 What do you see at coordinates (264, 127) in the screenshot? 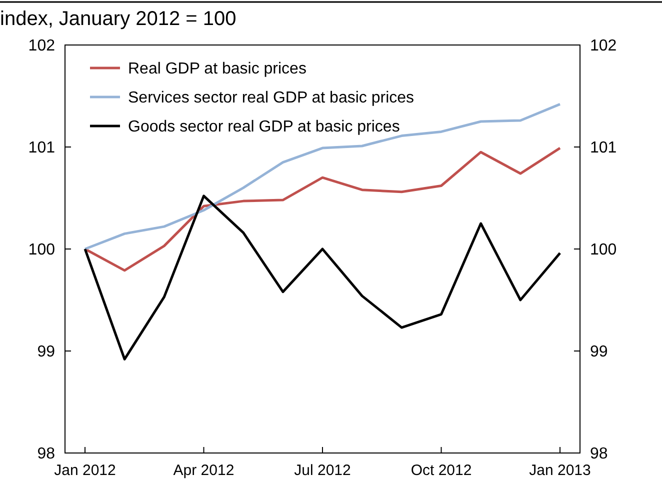
I see `legend-label: Goods sector real GDP at basic prices` at bounding box center [264, 127].